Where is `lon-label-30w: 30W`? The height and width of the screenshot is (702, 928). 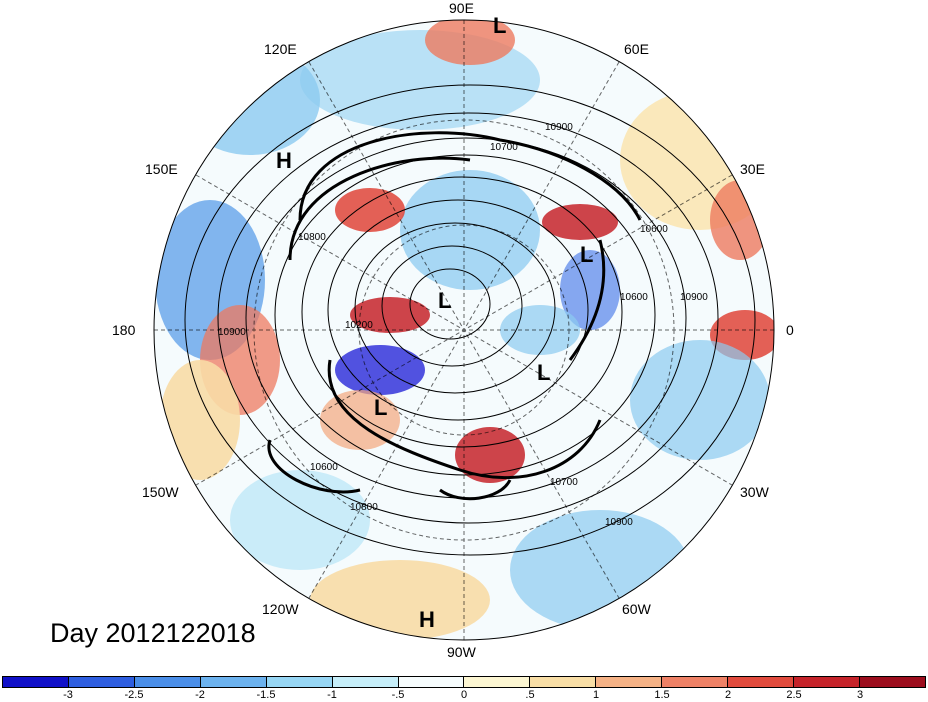
lon-label-30w: 30W is located at coordinates (755, 492).